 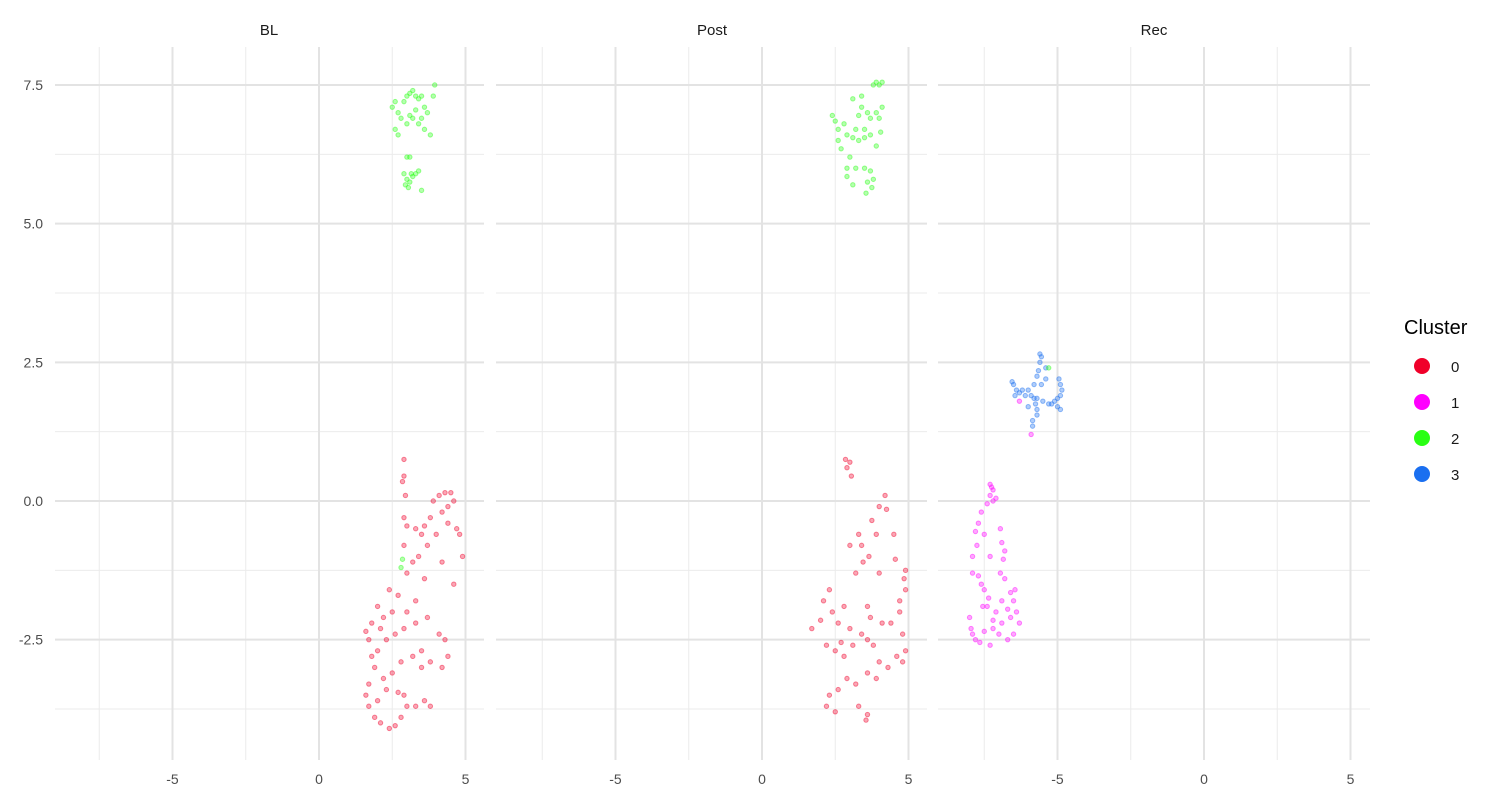 I want to click on x-tick-label: 0, so click(x=1204, y=779).